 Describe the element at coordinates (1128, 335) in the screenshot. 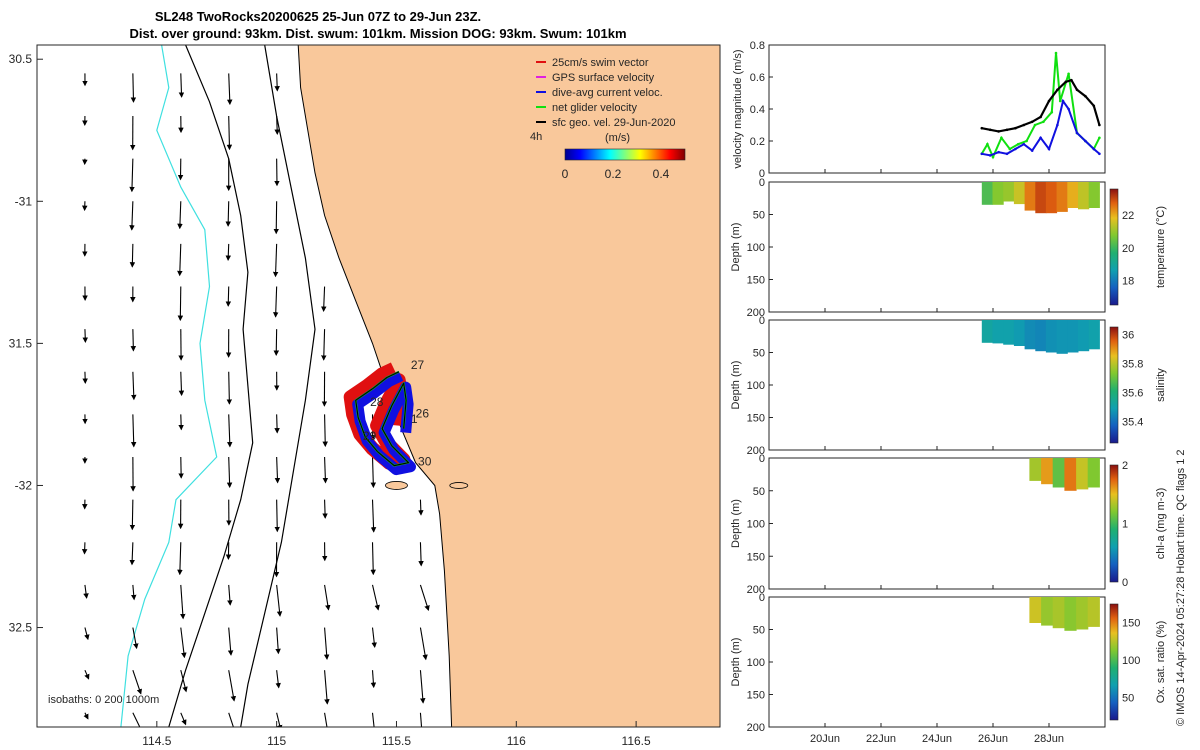

I see `colorbar-tick-label: 36` at that location.